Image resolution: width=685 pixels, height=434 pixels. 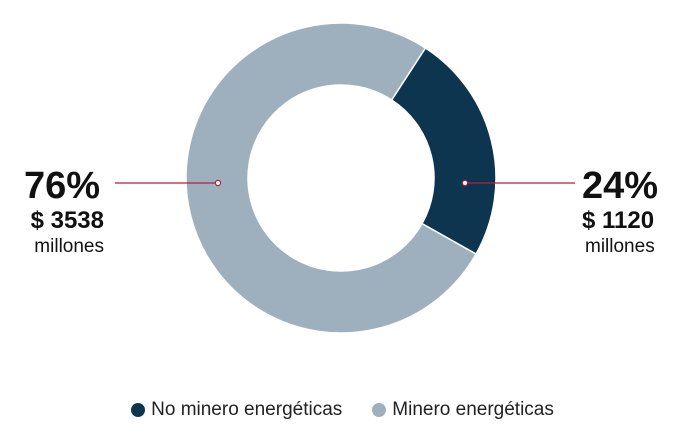 I want to click on callout-no-minero: 24% $ 1120 millones, so click(x=632, y=211).